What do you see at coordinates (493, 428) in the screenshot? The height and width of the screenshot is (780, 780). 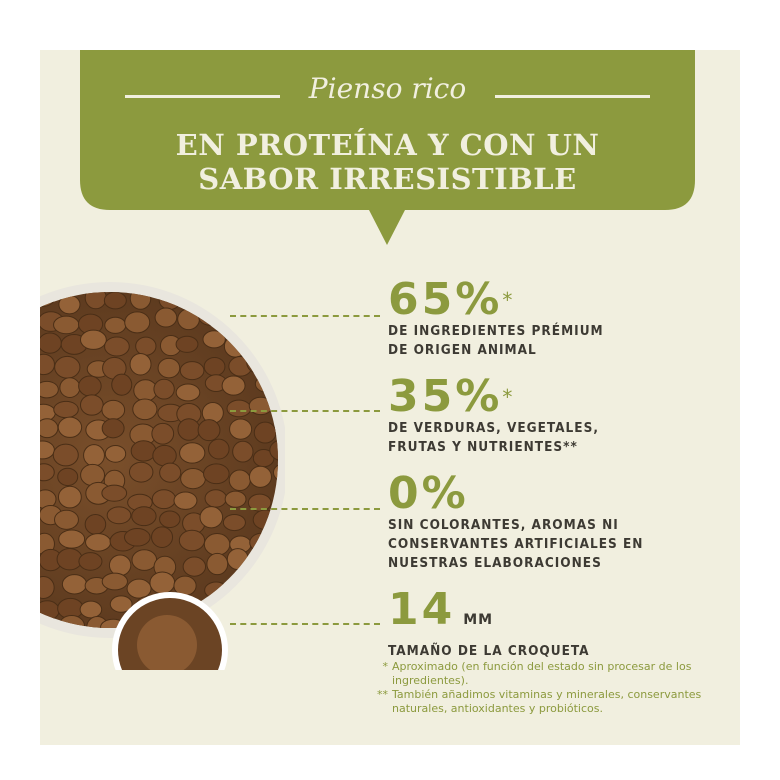 I see `stat-desc: DE VERDURAS, VEGETALES,` at bounding box center [493, 428].